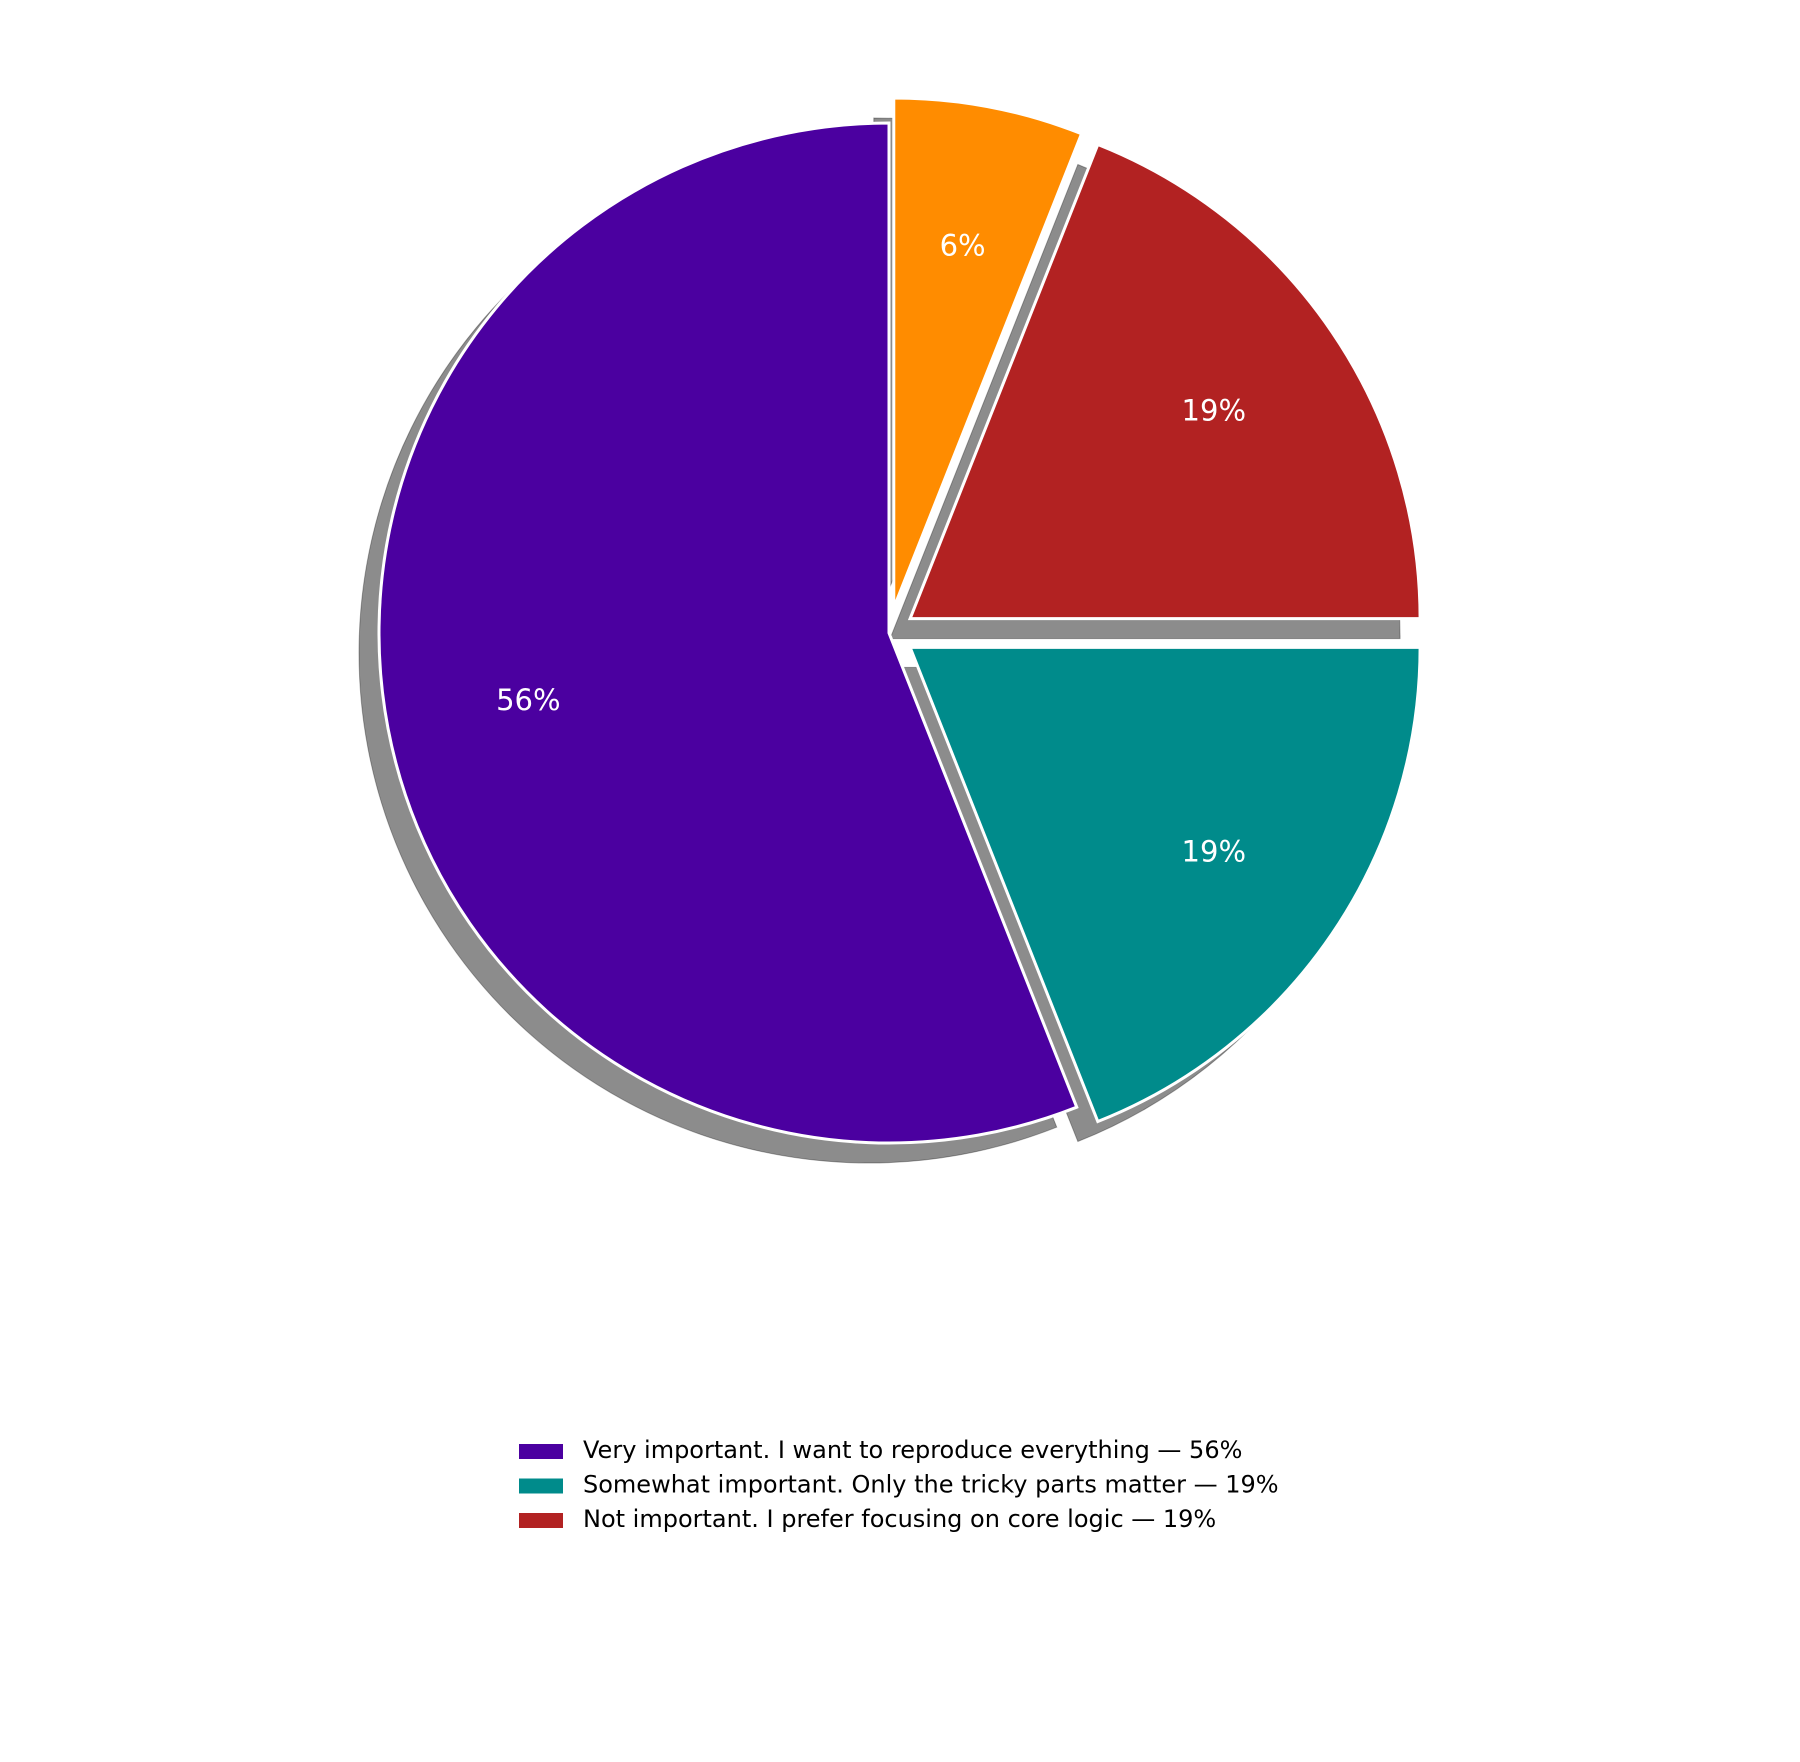 Image resolution: width=1800 pixels, height=1762 pixels. I want to click on value-label: 56%, so click(528, 700).